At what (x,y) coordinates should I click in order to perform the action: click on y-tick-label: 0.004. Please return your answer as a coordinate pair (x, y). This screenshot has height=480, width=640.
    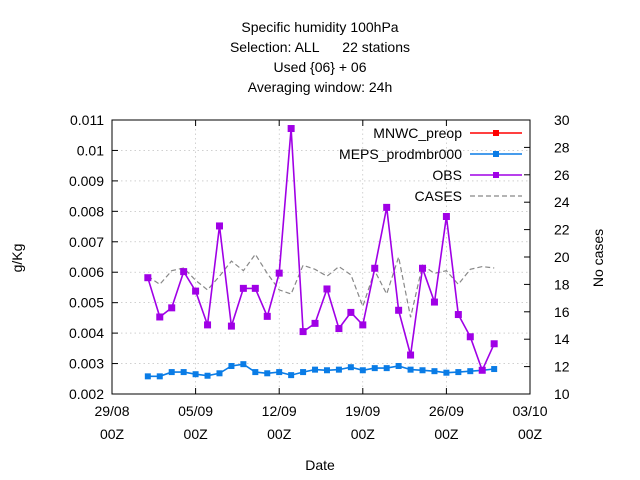
    Looking at the image, I should click on (86, 333).